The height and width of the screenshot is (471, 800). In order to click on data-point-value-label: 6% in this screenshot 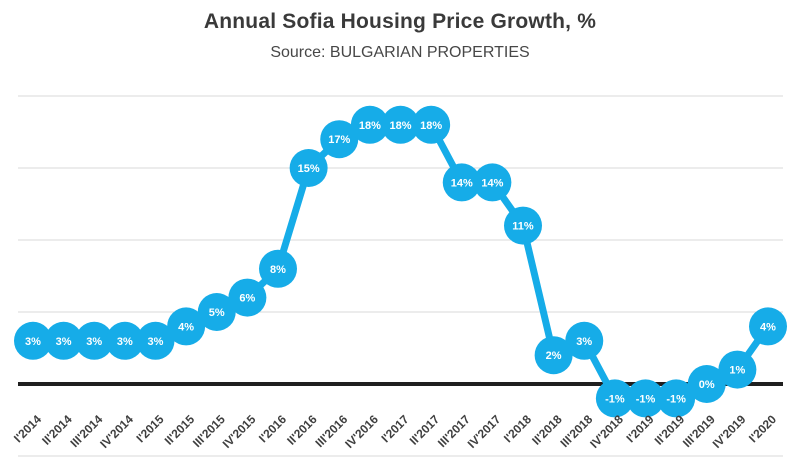, I will do `click(247, 299)`.